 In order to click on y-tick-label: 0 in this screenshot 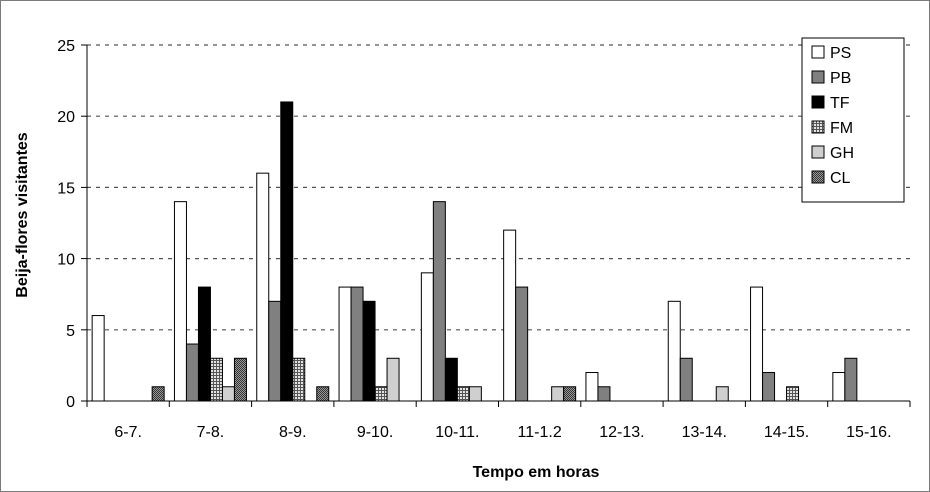, I will do `click(70, 402)`.